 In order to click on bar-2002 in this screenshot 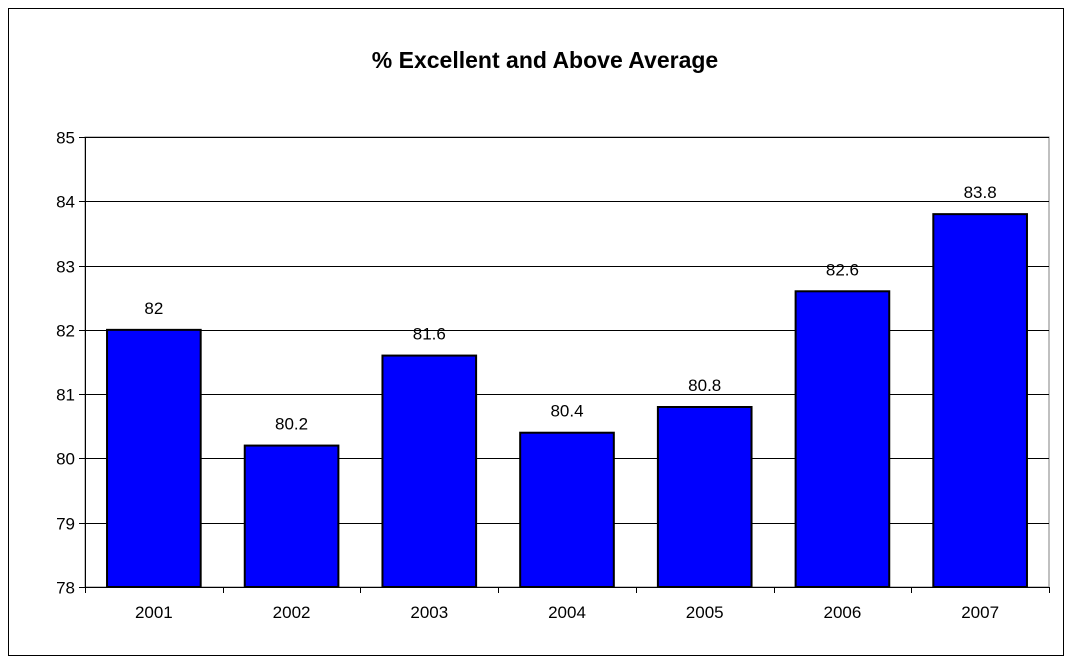, I will do `click(291, 516)`.